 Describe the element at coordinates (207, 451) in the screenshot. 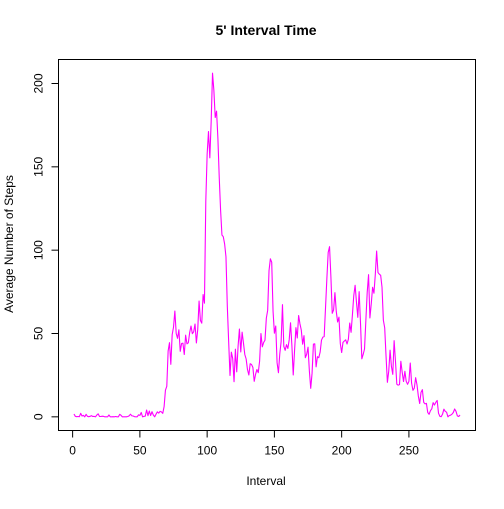

I see `x-tick-label: 100` at that location.